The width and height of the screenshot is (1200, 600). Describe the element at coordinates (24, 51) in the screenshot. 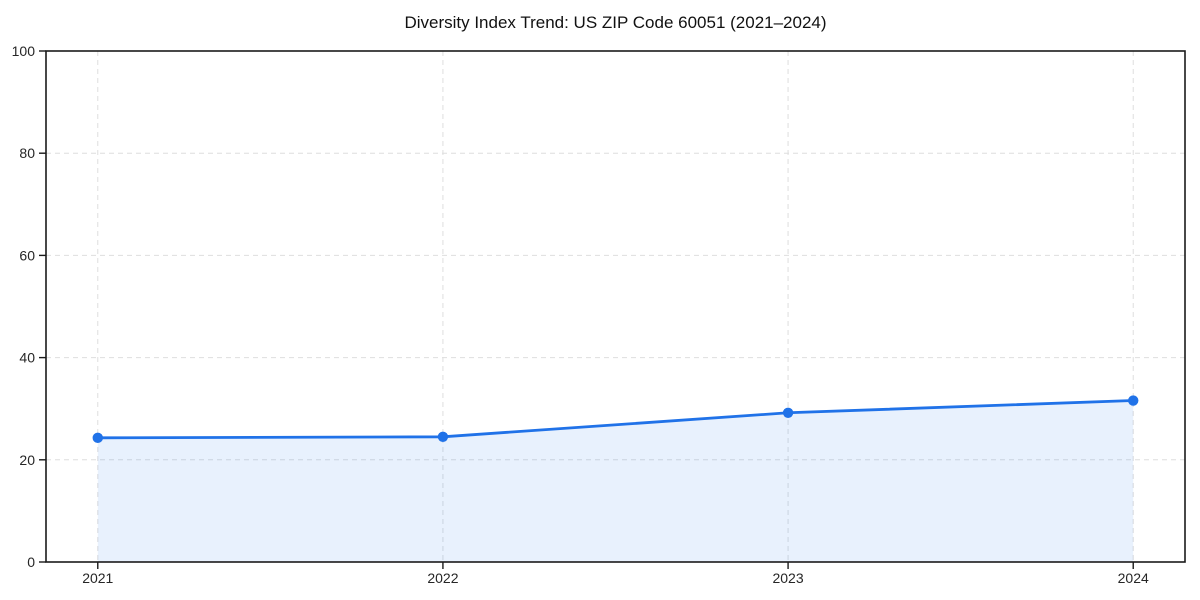

I see `y-tick-label-100: 100` at that location.